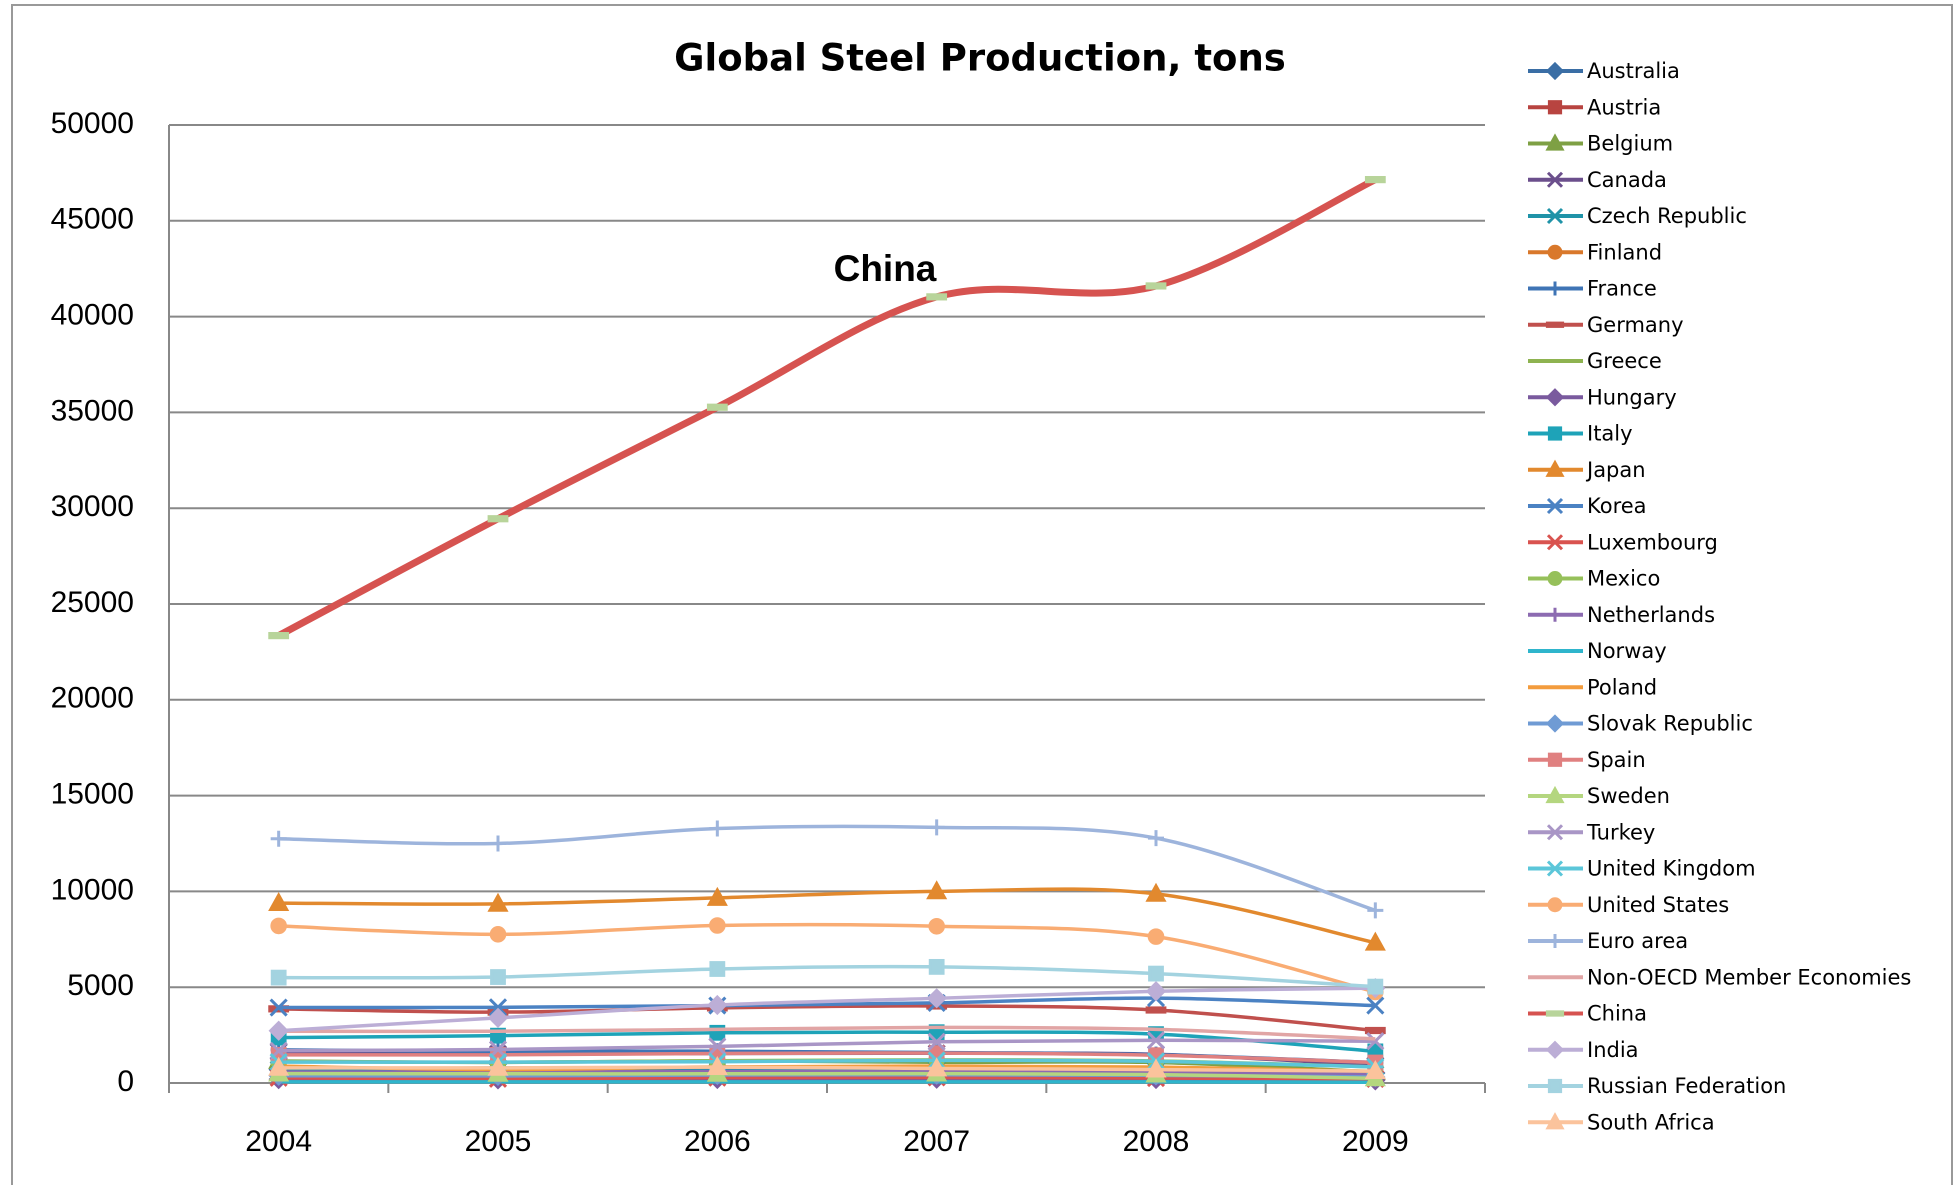  Describe the element at coordinates (1156, 1141) in the screenshot. I see `x-tick-label: 2008` at that location.